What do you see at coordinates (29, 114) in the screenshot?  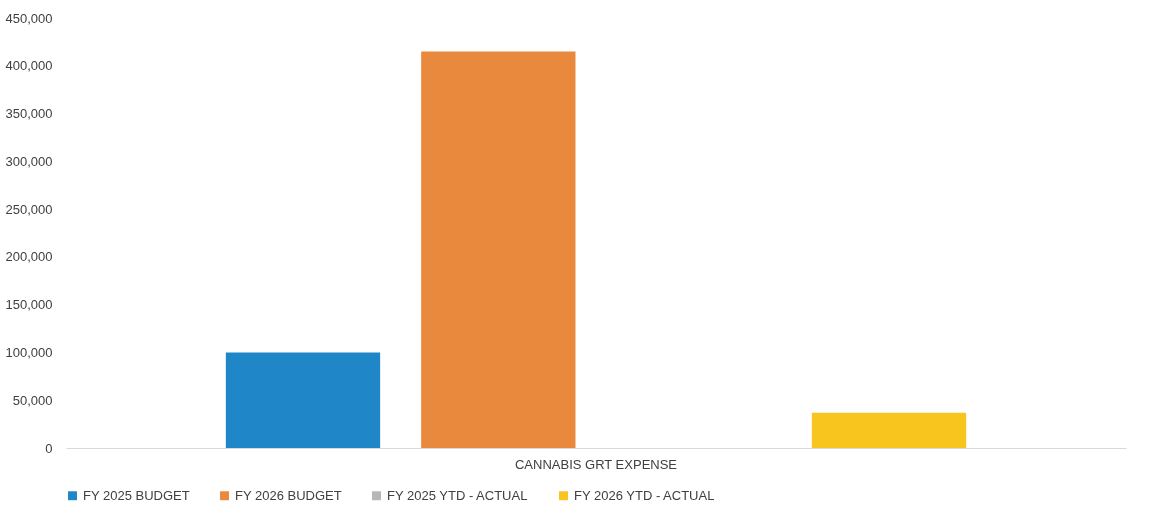 I see `y-tick-label: 350,000` at bounding box center [29, 114].